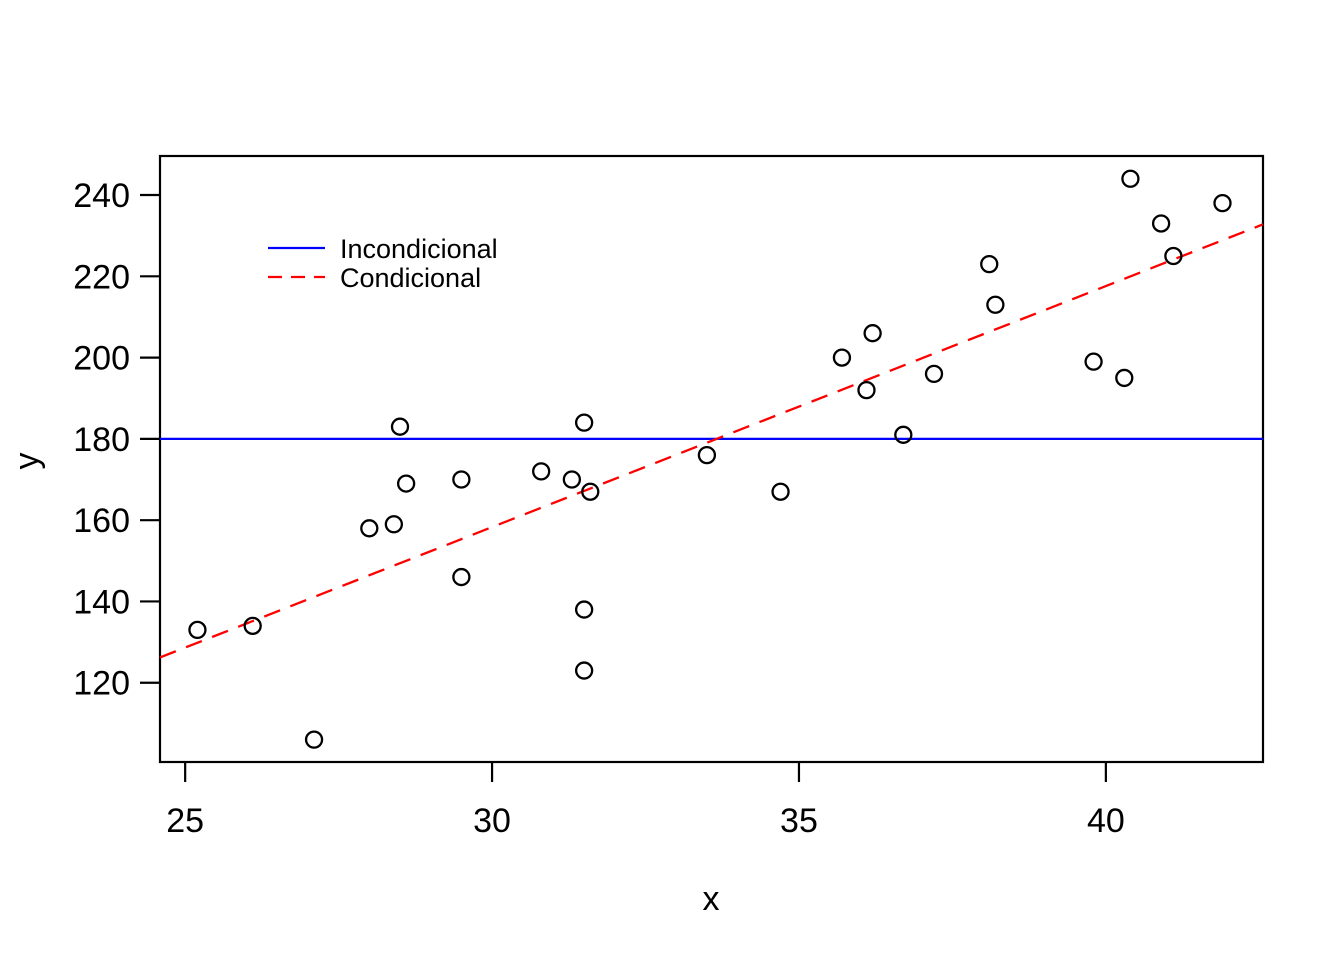  Describe the element at coordinates (101, 684) in the screenshot. I see `y-tick-label: 120` at that location.